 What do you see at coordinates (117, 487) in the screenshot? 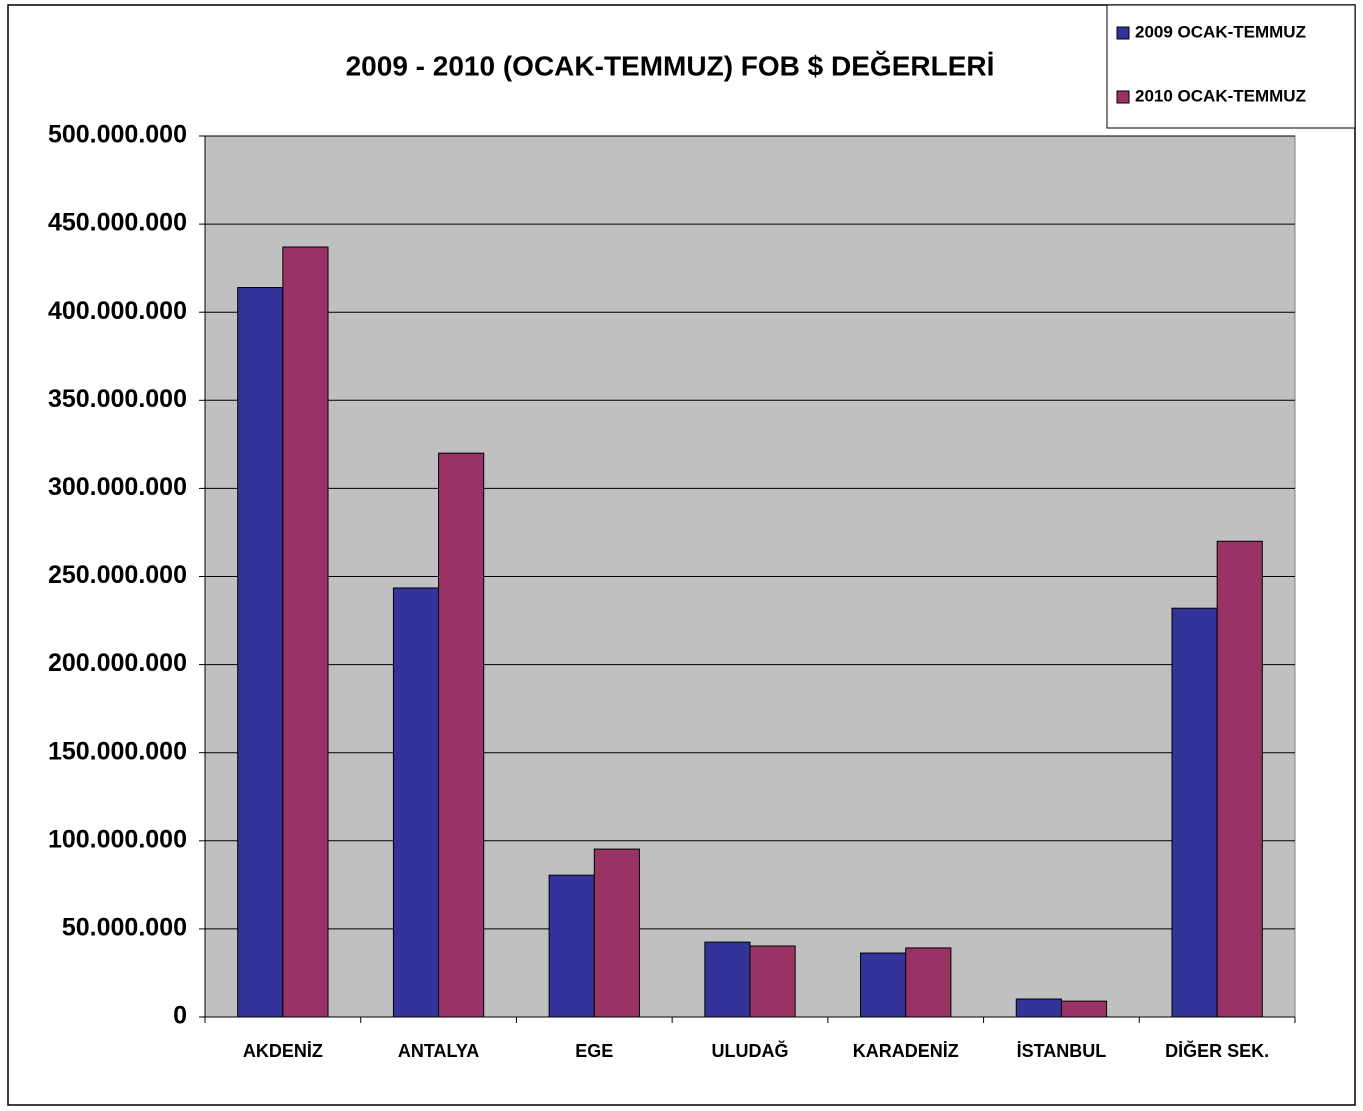
I see `y-tick-label: 300.000.000` at bounding box center [117, 487].